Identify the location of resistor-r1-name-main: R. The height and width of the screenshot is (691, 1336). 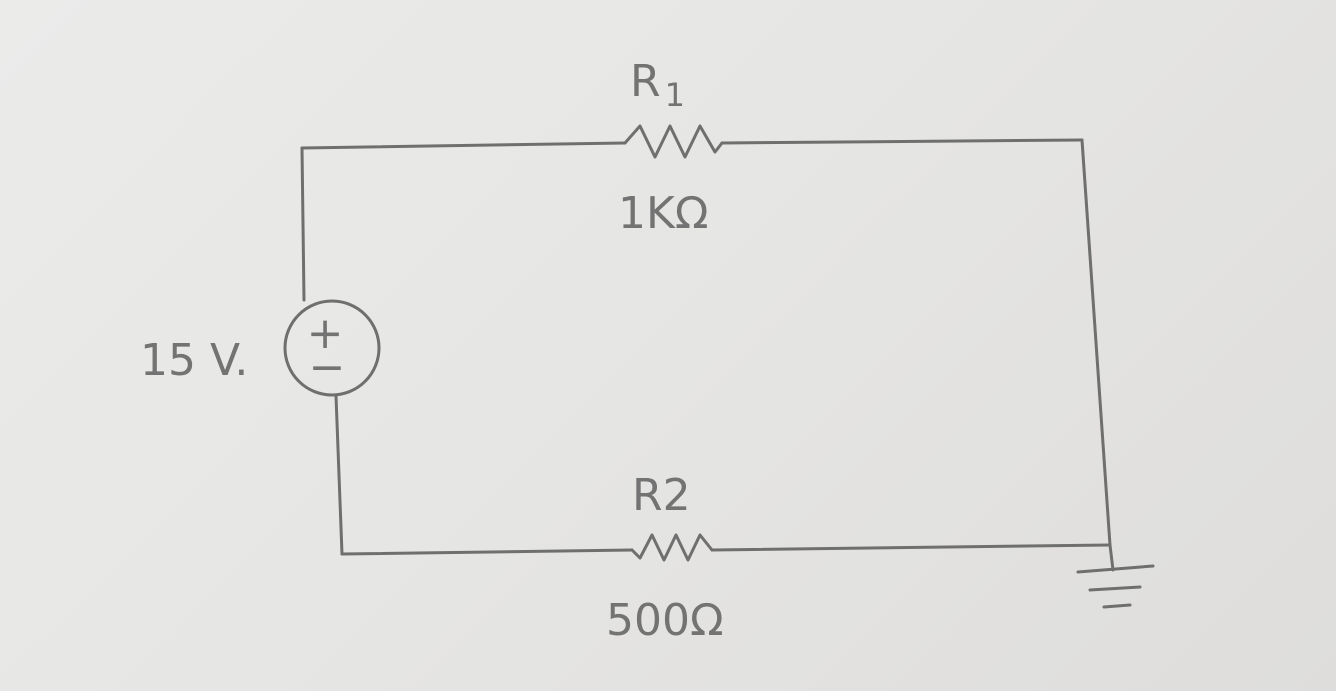
(645, 81).